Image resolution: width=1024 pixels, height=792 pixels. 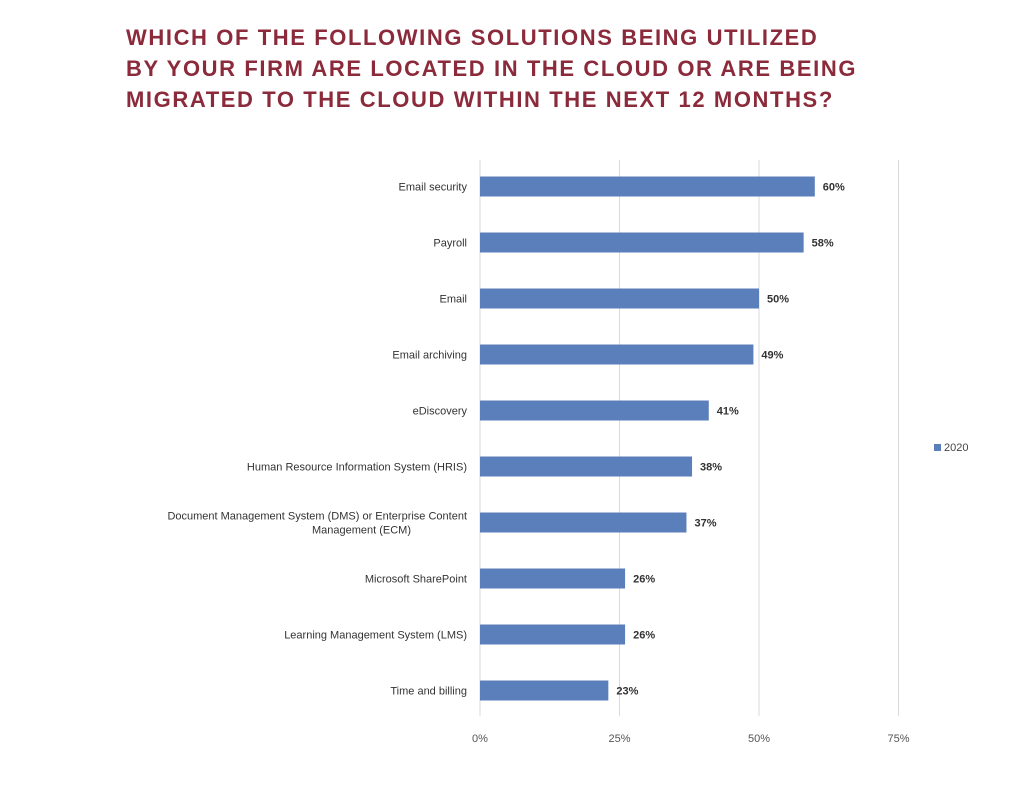 What do you see at coordinates (691, 739) in the screenshot?
I see `x-axis-ticks: 0% 25% 50% 75%` at bounding box center [691, 739].